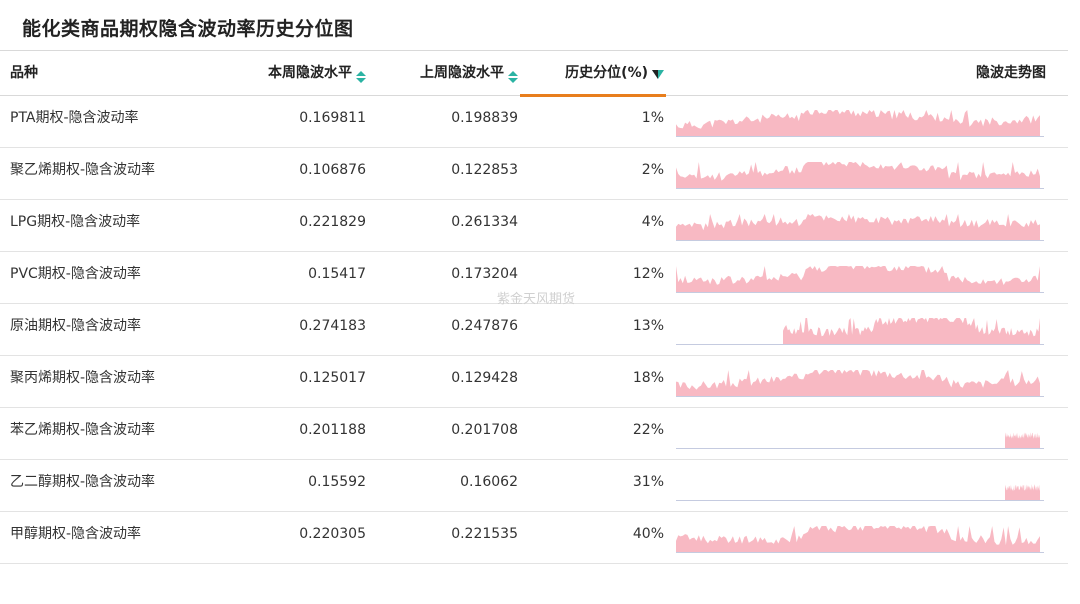  What do you see at coordinates (484, 534) in the screenshot?
I see `row-previous-value: 0.221535` at bounding box center [484, 534].